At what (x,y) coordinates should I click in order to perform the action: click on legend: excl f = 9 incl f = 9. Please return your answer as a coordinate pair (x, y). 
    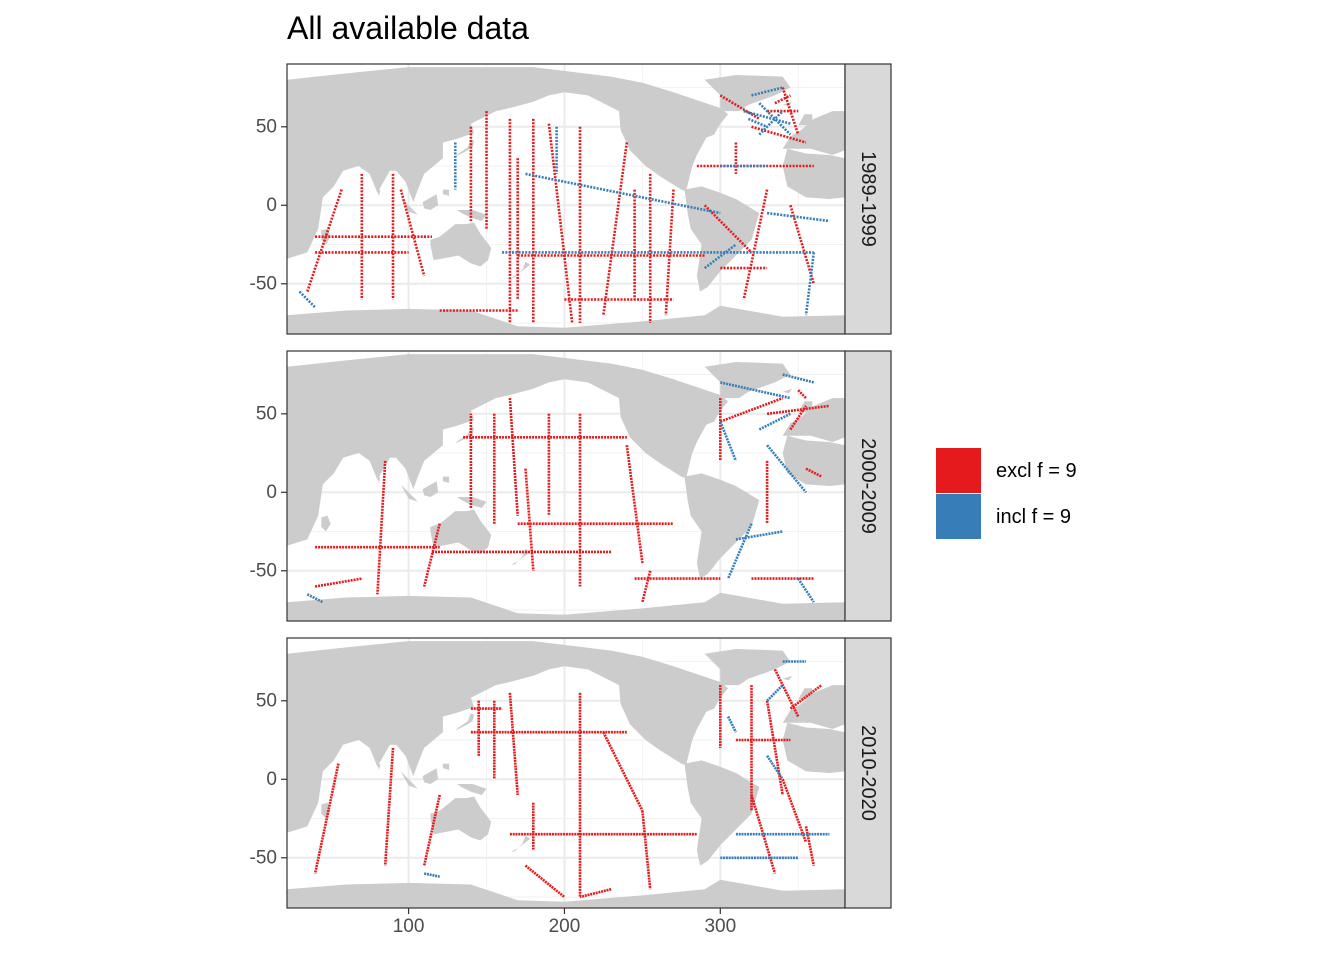
    Looking at the image, I should click on (1006, 493).